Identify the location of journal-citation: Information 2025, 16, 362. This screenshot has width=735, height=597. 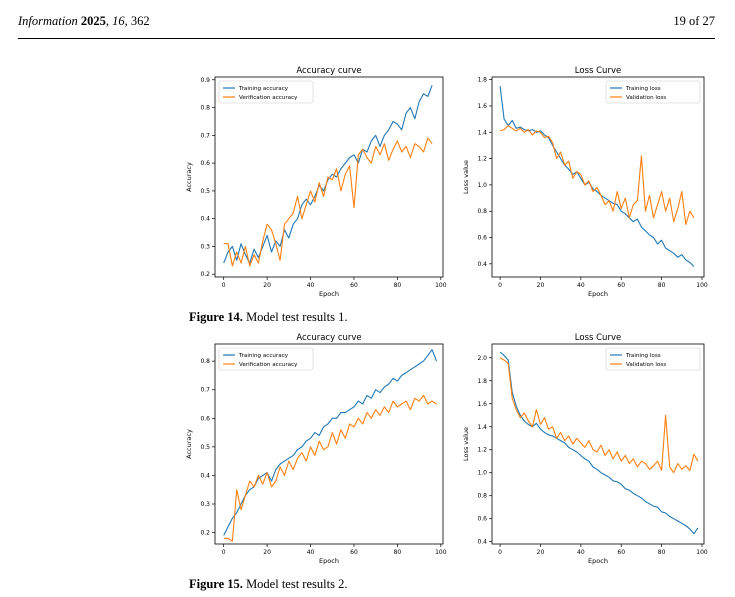
(84, 21).